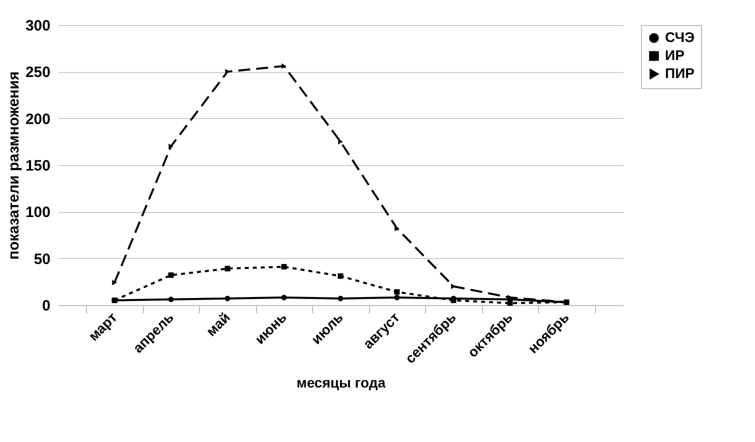 The width and height of the screenshot is (755, 442). What do you see at coordinates (680, 37) in the screenshot?
I see `legend-label: СЧЭ` at bounding box center [680, 37].